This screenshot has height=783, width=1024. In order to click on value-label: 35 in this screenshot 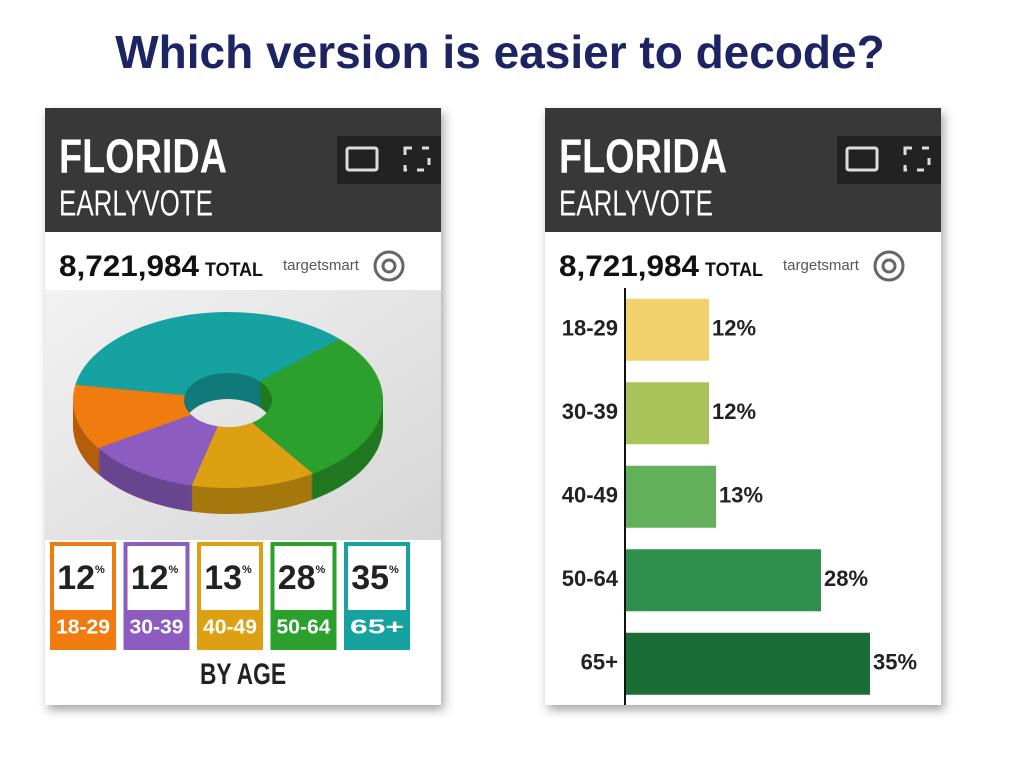, I will do `click(370, 578)`.